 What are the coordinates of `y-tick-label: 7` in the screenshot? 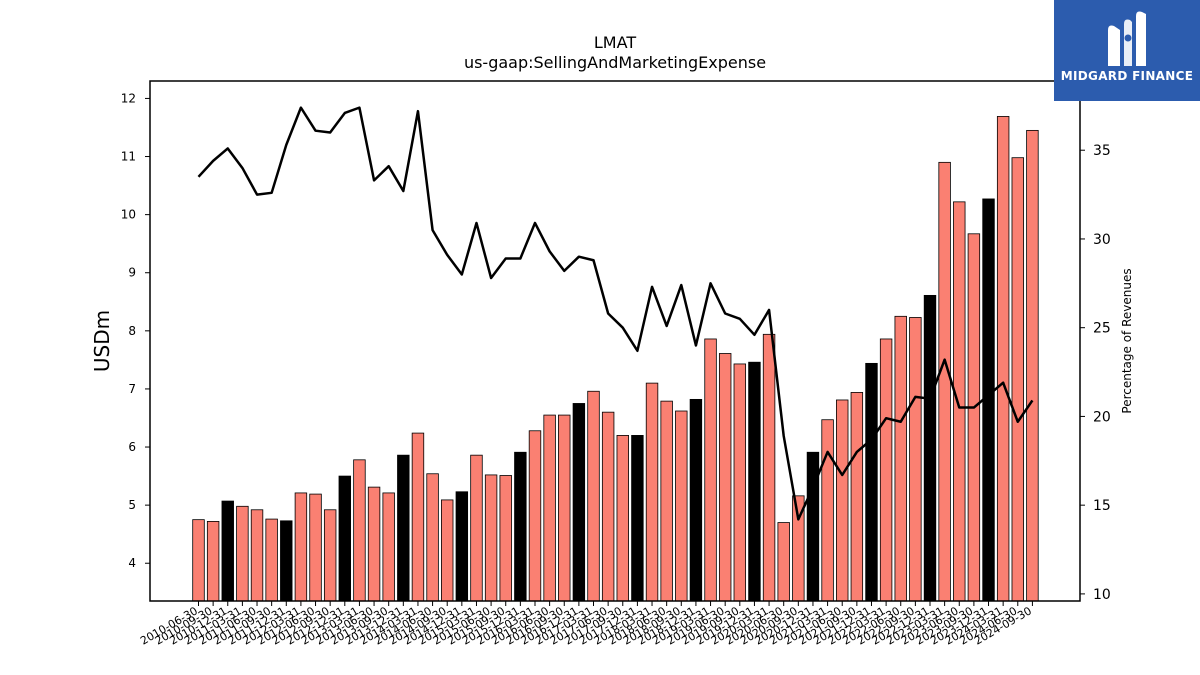 It's located at (132, 389).